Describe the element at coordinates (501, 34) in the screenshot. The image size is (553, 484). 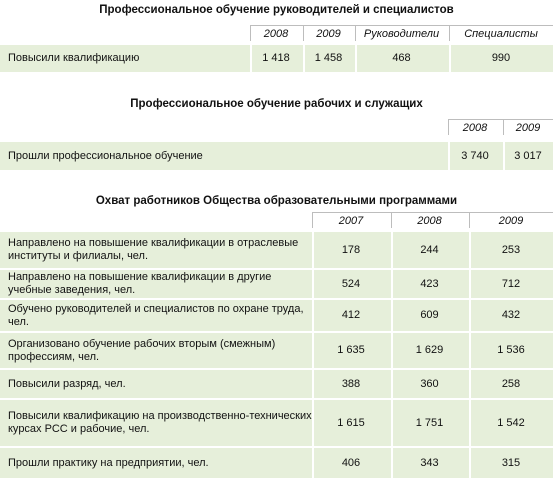
I see `column-header: Специалисты` at that location.